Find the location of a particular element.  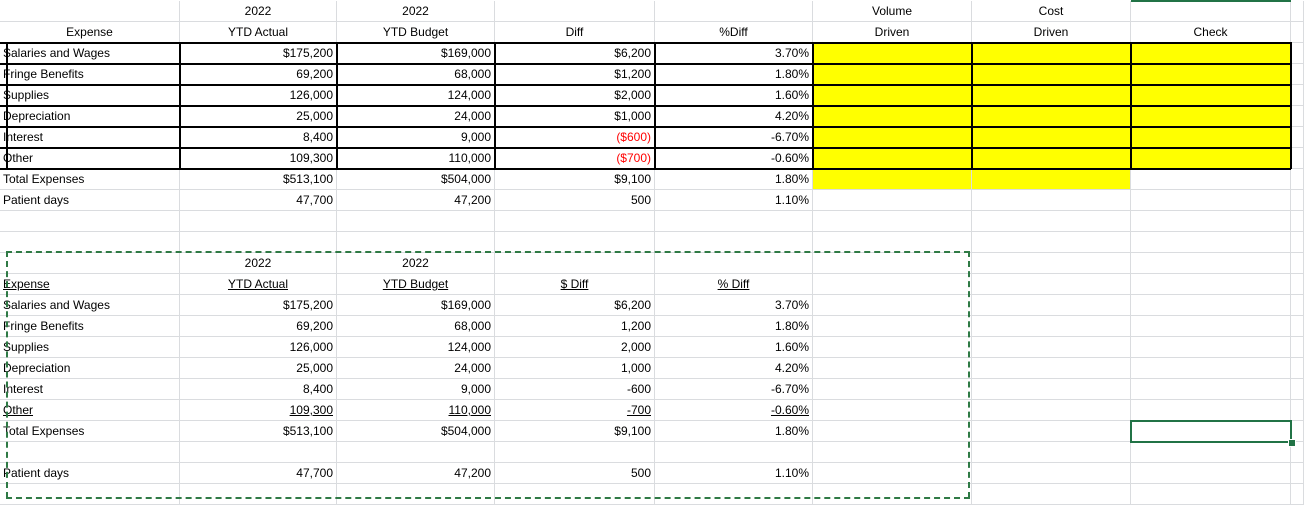

ytd-budget-value: 68,000 is located at coordinates (416, 74).